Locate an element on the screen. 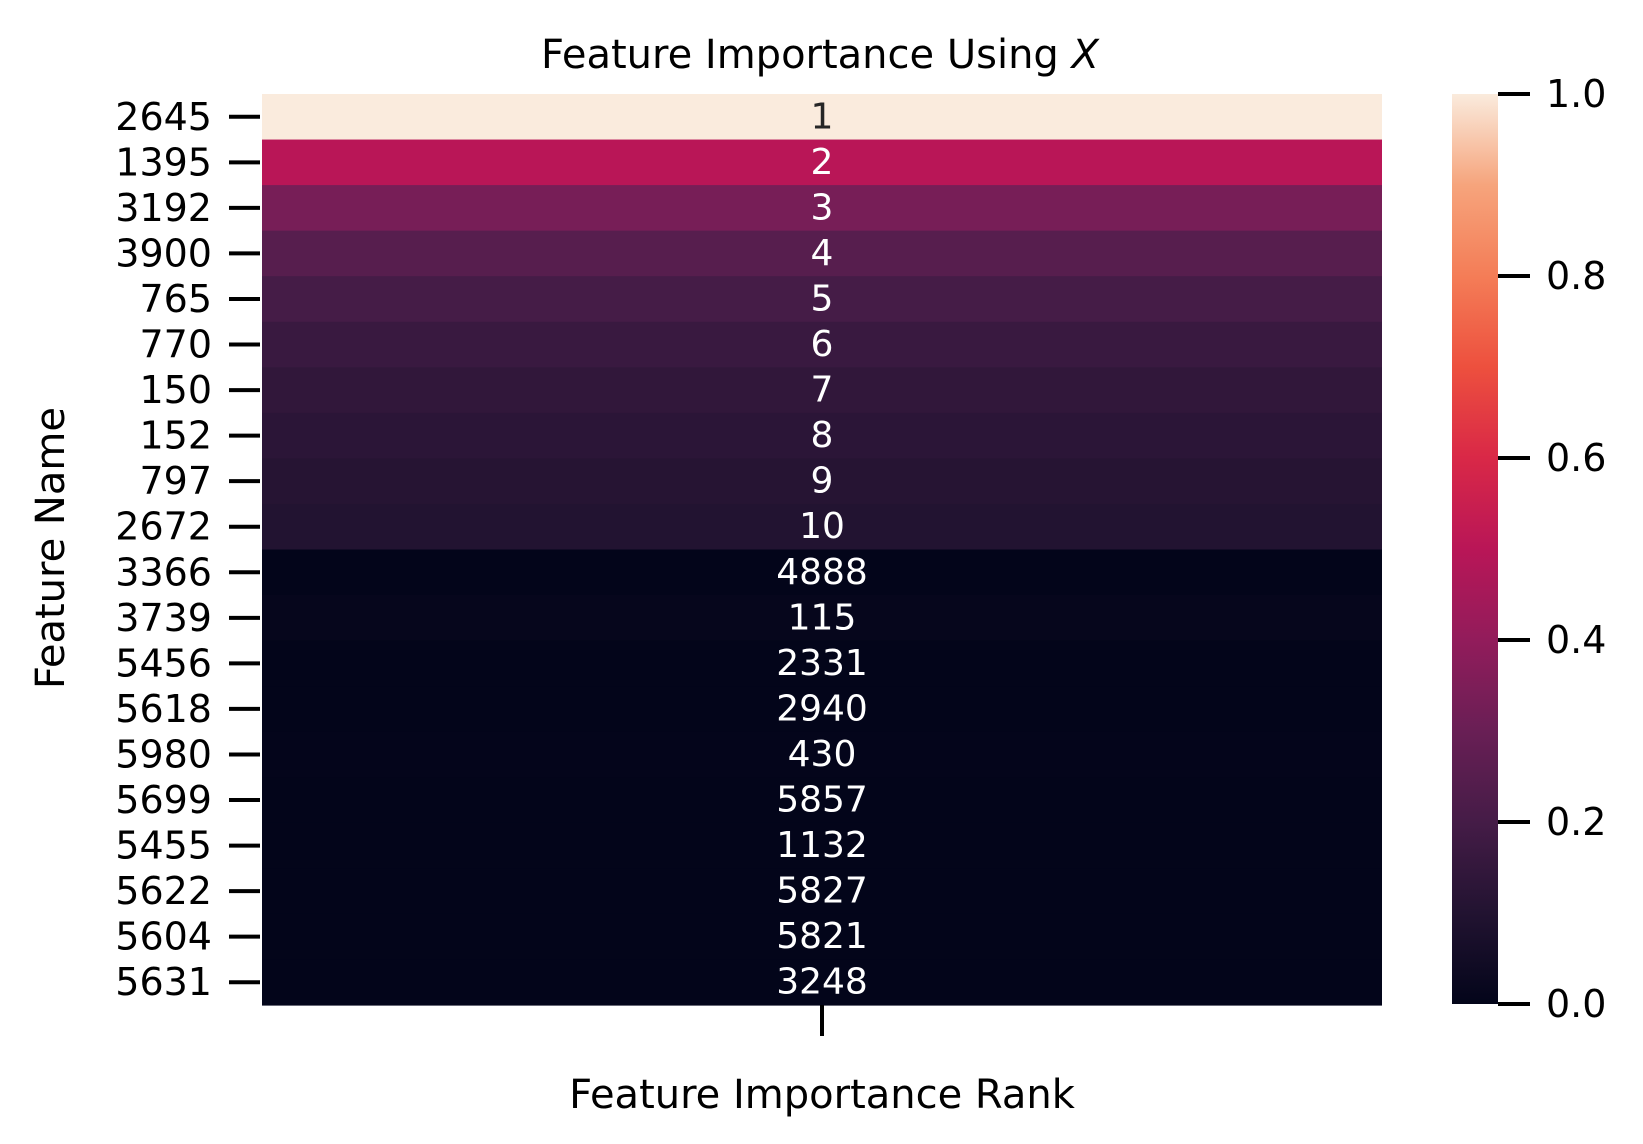  y-tick-label: 5631 is located at coordinates (163, 982).